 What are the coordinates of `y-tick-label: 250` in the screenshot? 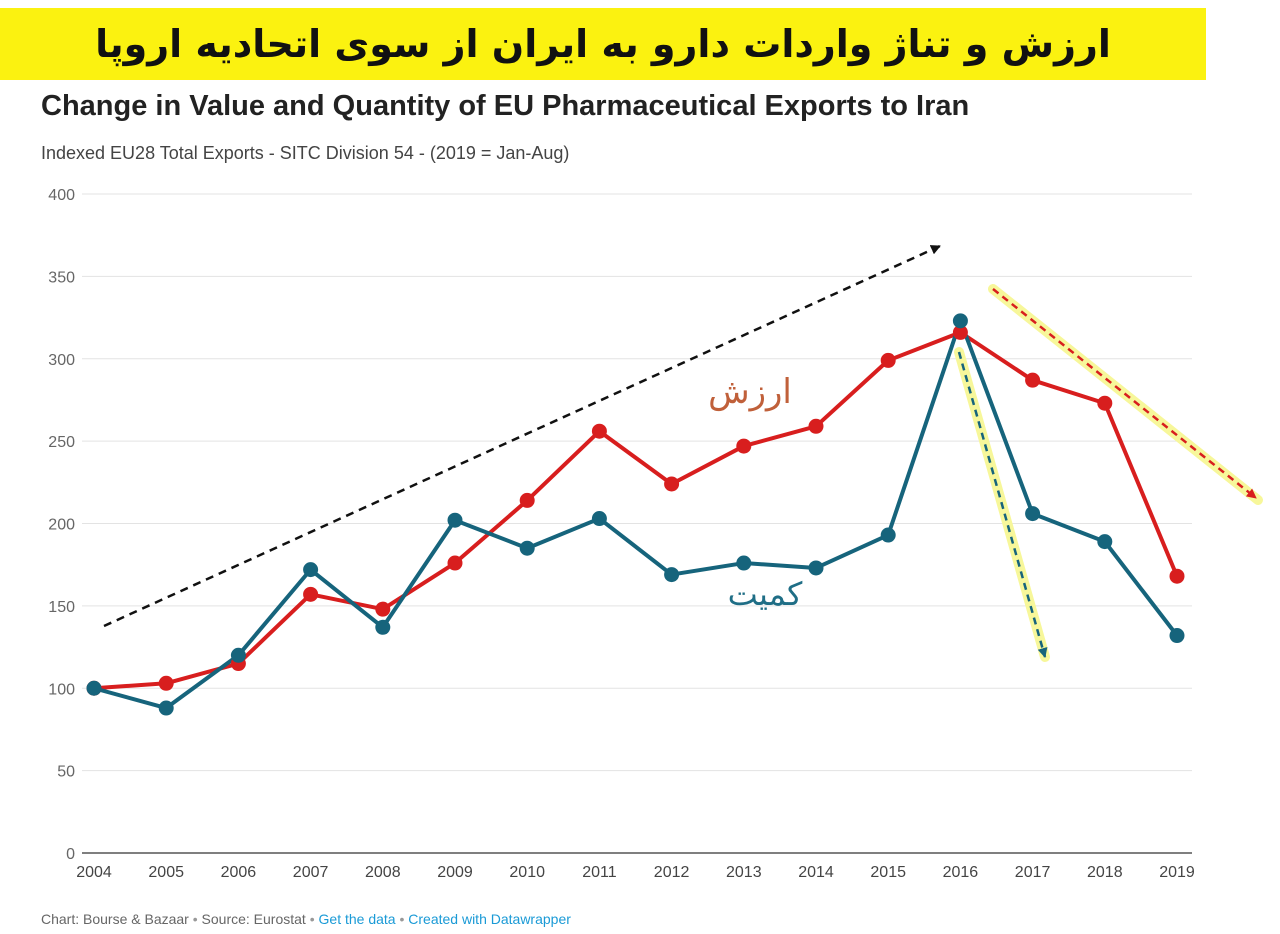 It's located at (61, 442).